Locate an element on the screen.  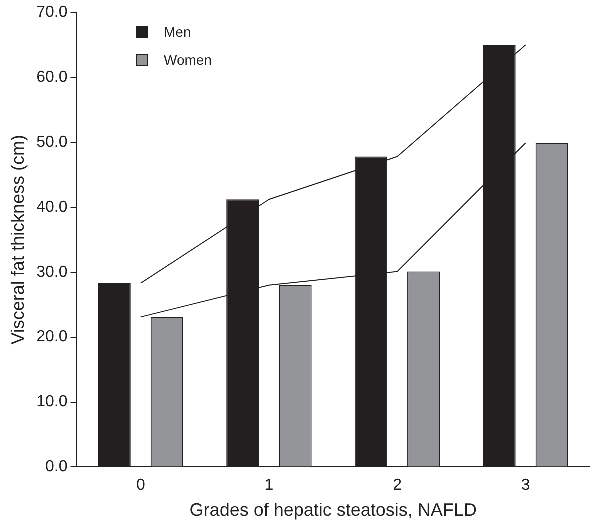
x-tick-label: 0 is located at coordinates (141, 485).